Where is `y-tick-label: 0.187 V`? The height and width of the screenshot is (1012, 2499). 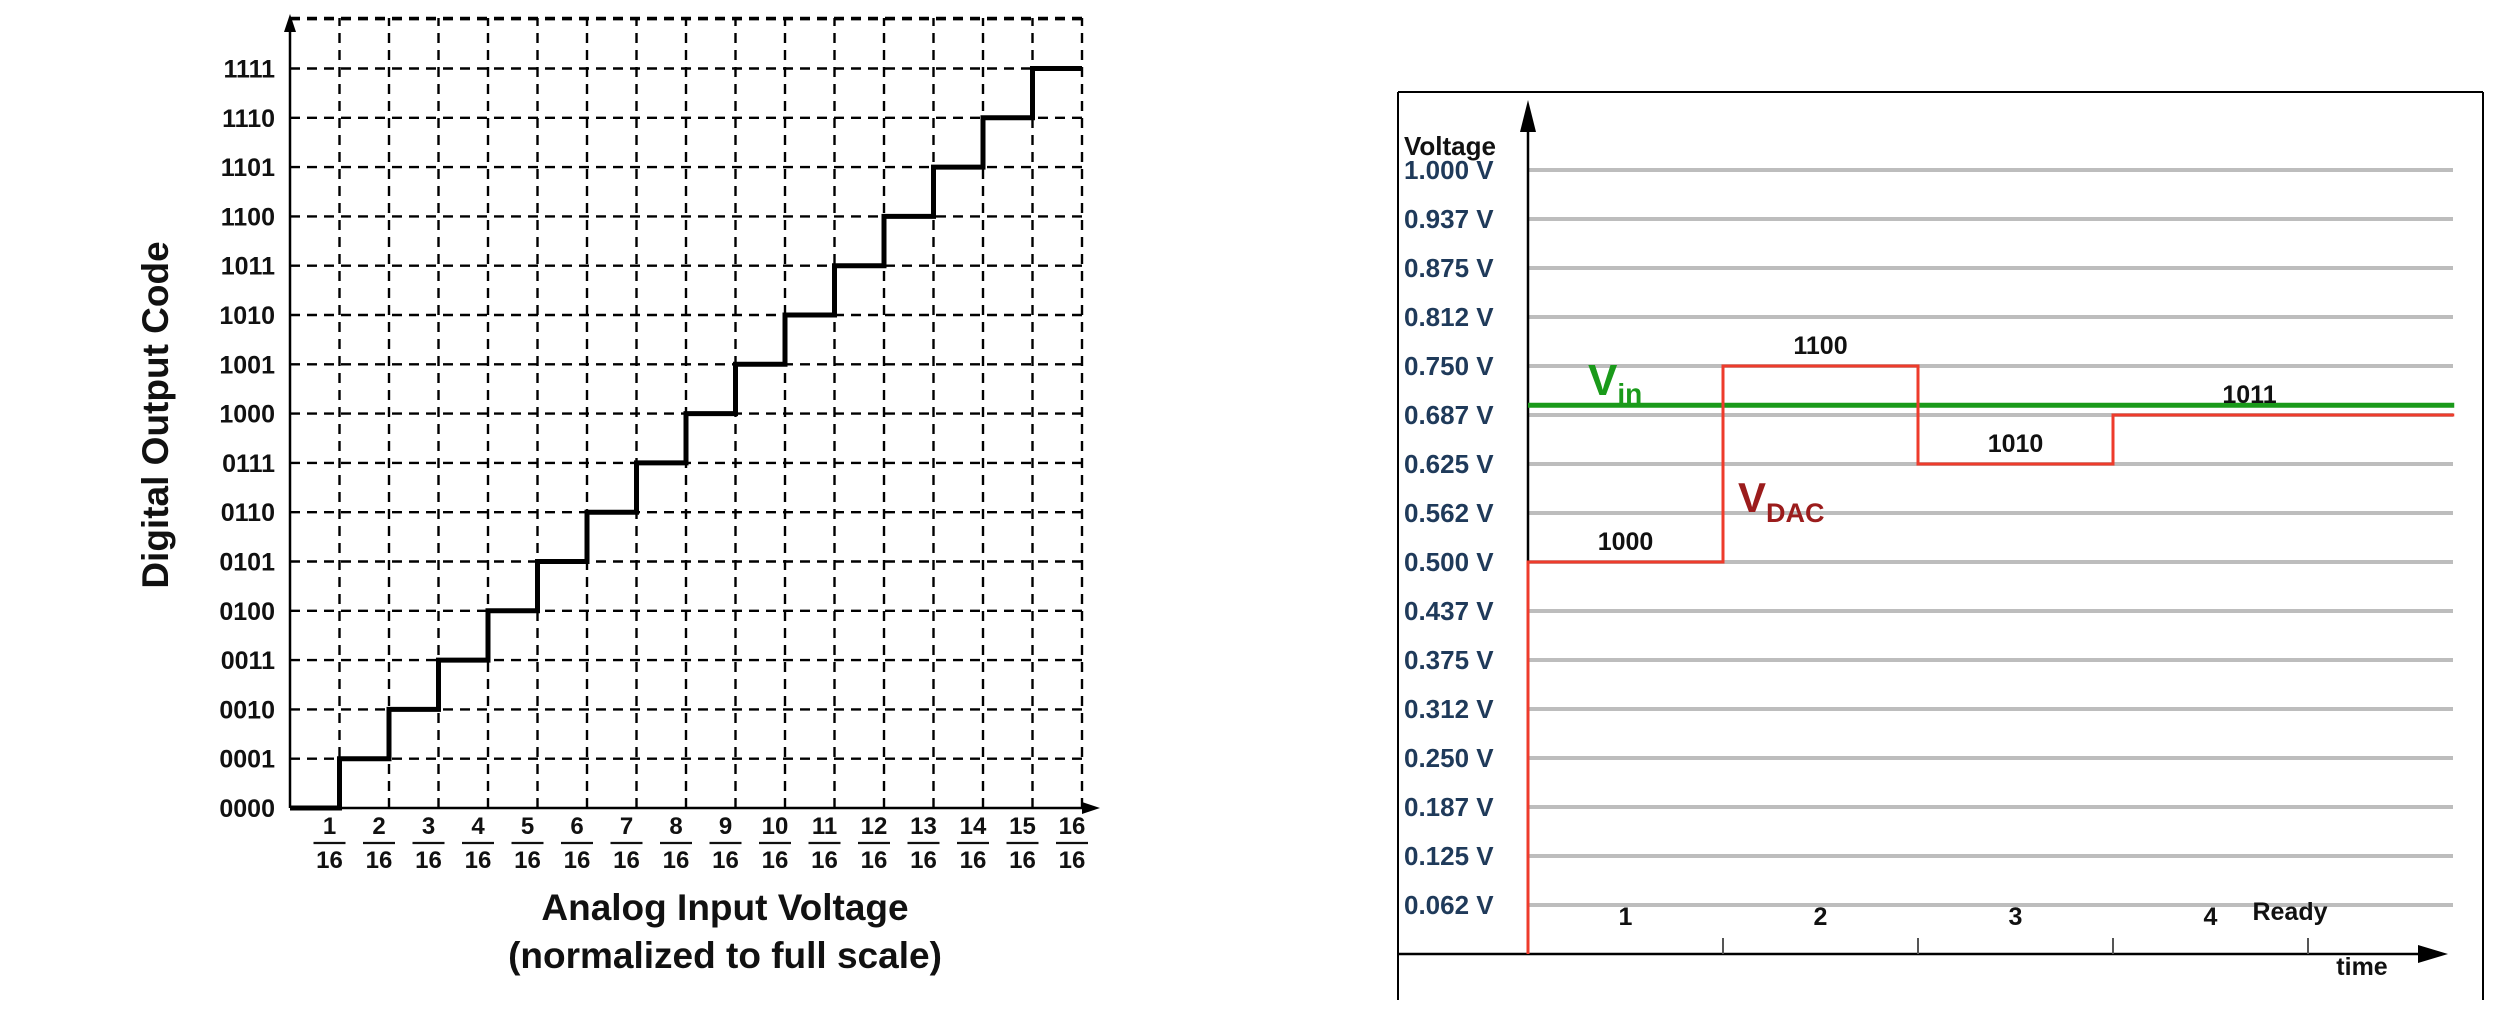
y-tick-label: 0.187 V is located at coordinates (1449, 807).